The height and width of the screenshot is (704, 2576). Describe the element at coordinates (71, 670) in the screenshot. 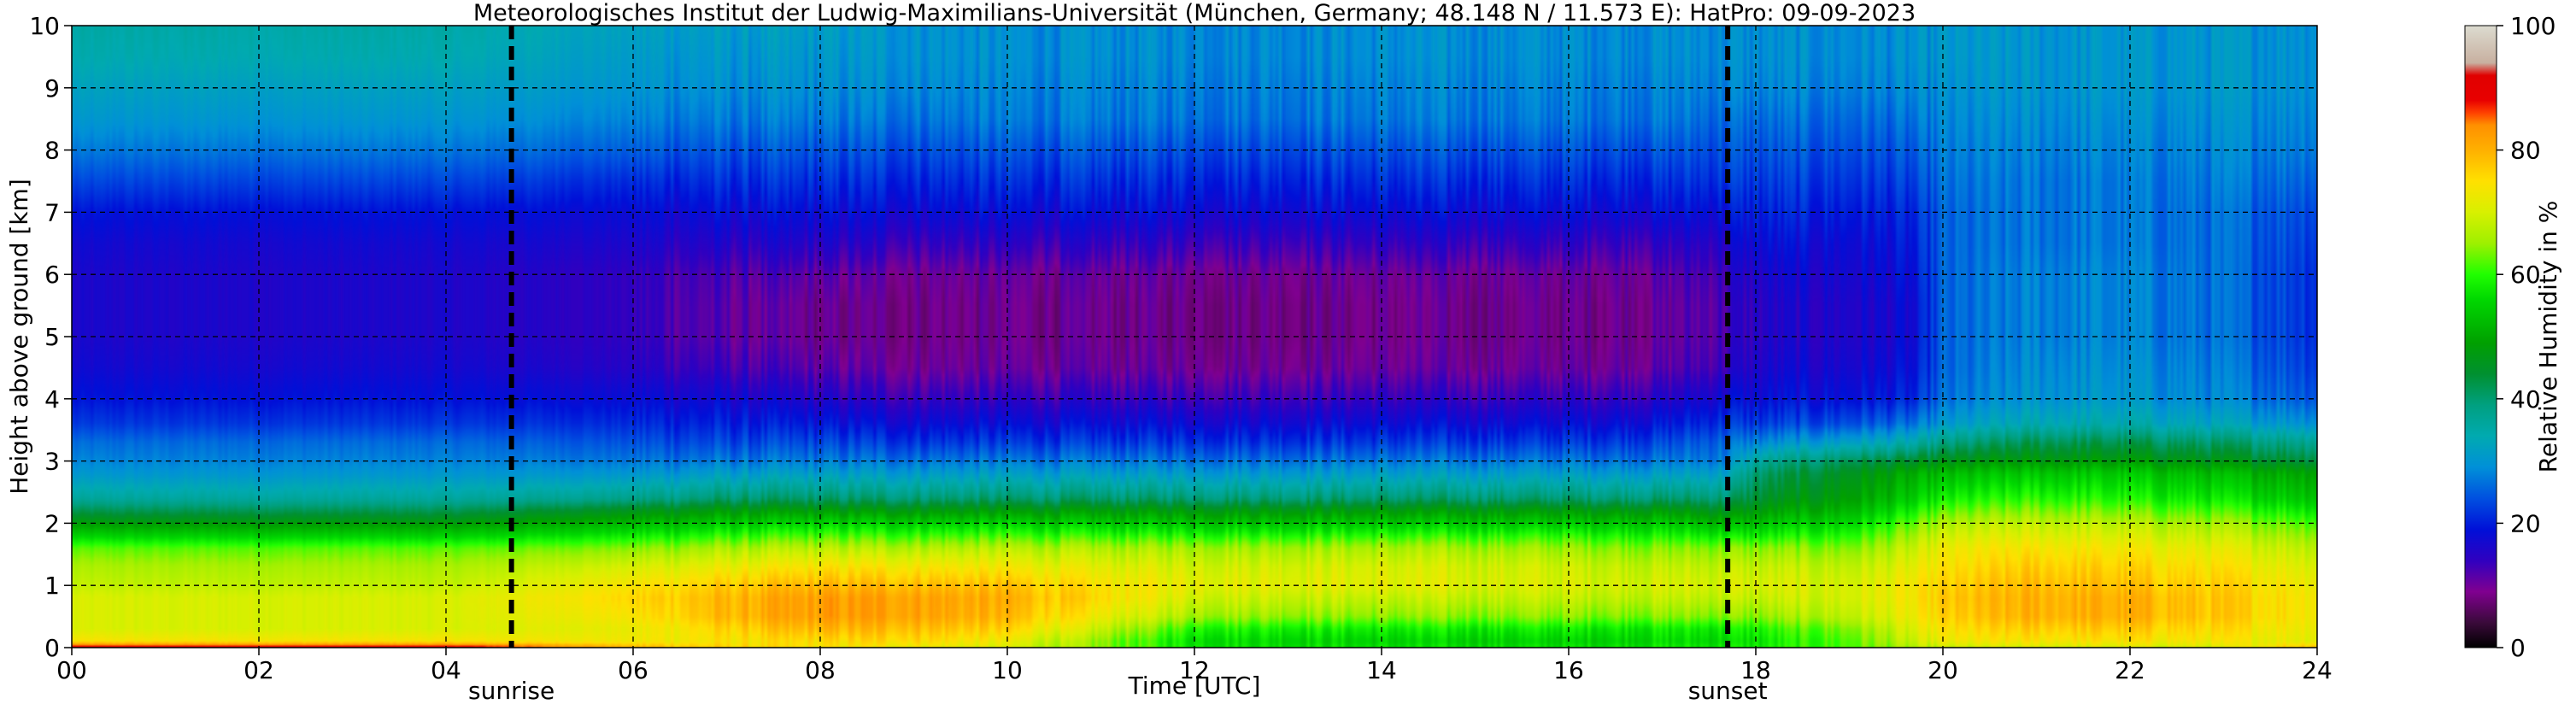

I see `x-tick-label: 00` at that location.